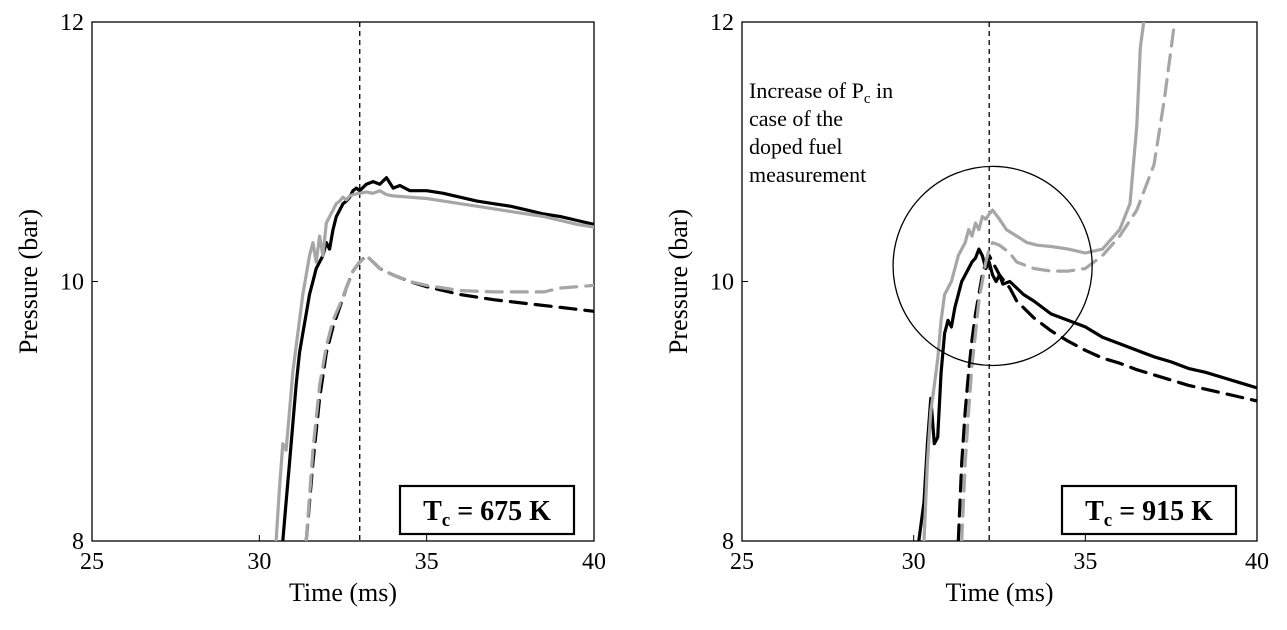 This screenshot has height=630, width=1287. I want to click on annotation-line: Increase of Pc in, so click(821, 92).